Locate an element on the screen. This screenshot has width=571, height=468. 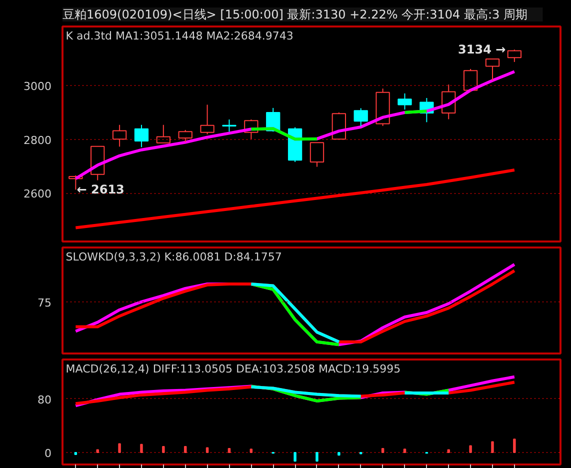
chart-title: SLOWKD(9,3,3,2) K:86.0081 D:84.1757 is located at coordinates (174, 257).